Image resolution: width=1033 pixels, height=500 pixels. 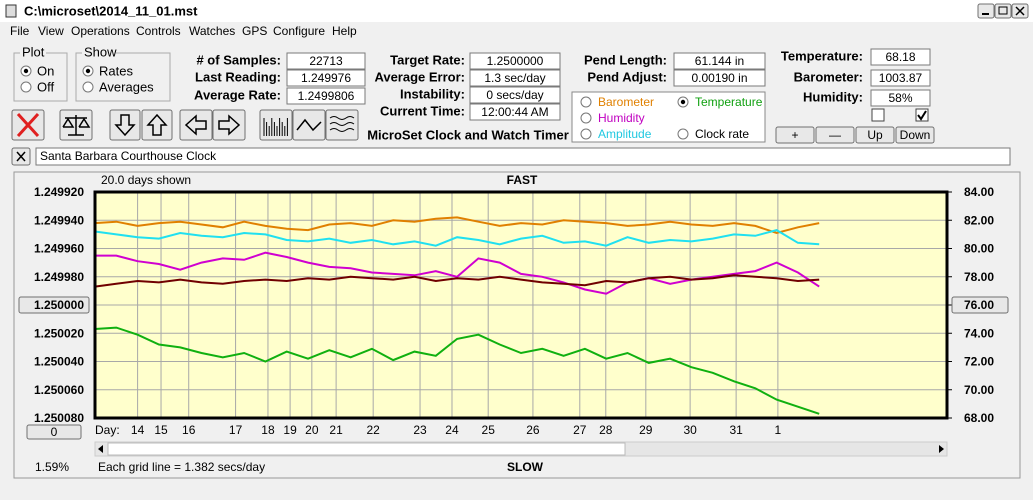 What do you see at coordinates (489, 430) in the screenshot?
I see `x-tick-label: 25` at bounding box center [489, 430].